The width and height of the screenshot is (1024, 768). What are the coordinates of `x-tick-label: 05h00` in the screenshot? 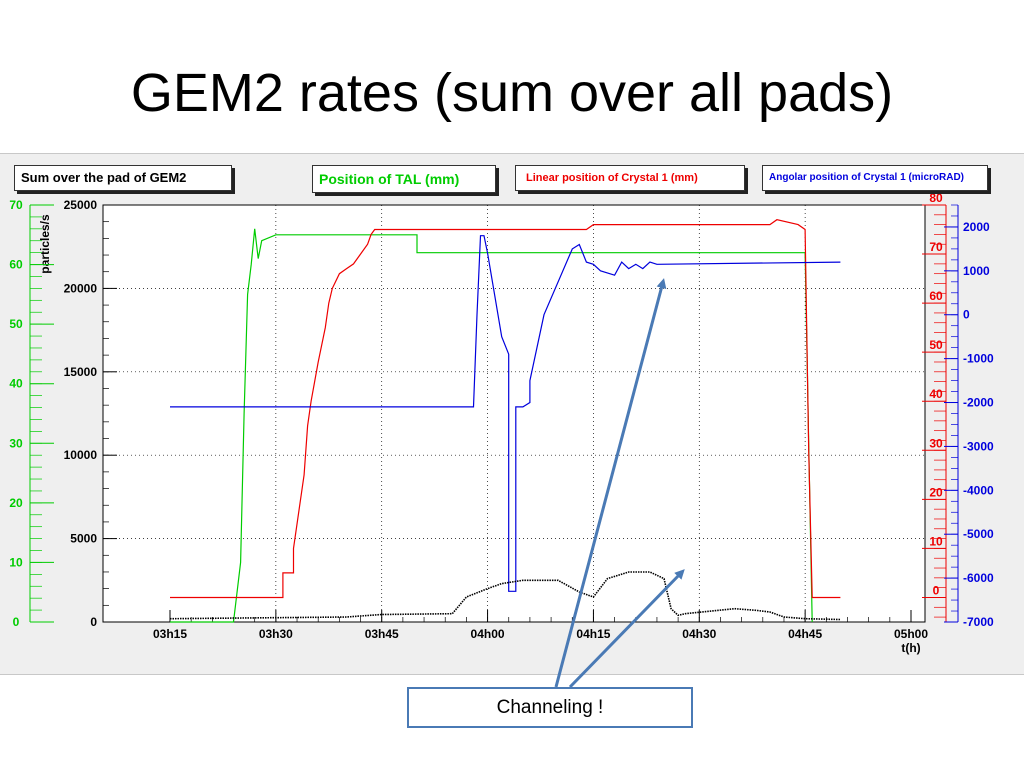 It's located at (911, 634).